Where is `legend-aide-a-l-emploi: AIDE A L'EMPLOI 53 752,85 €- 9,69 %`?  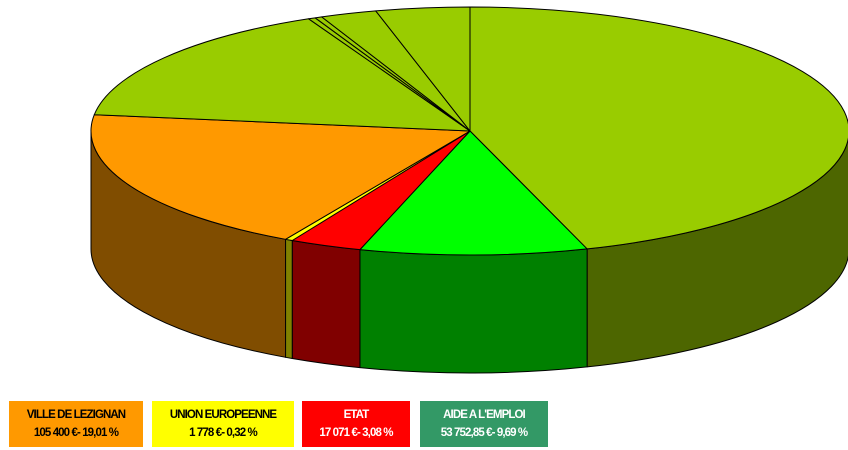
legend-aide-a-l-emploi: AIDE A L'EMPLOI 53 752,85 €- 9,69 % is located at coordinates (484, 424).